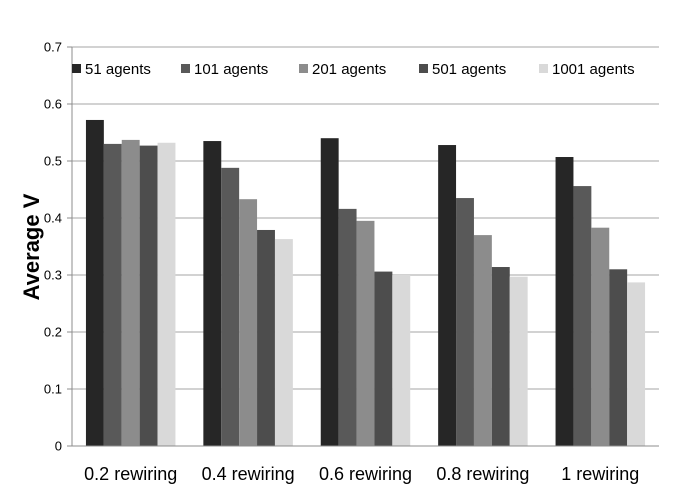 The height and width of the screenshot is (497, 682). Describe the element at coordinates (31, 246) in the screenshot. I see `y-axis-title: Average V` at that location.